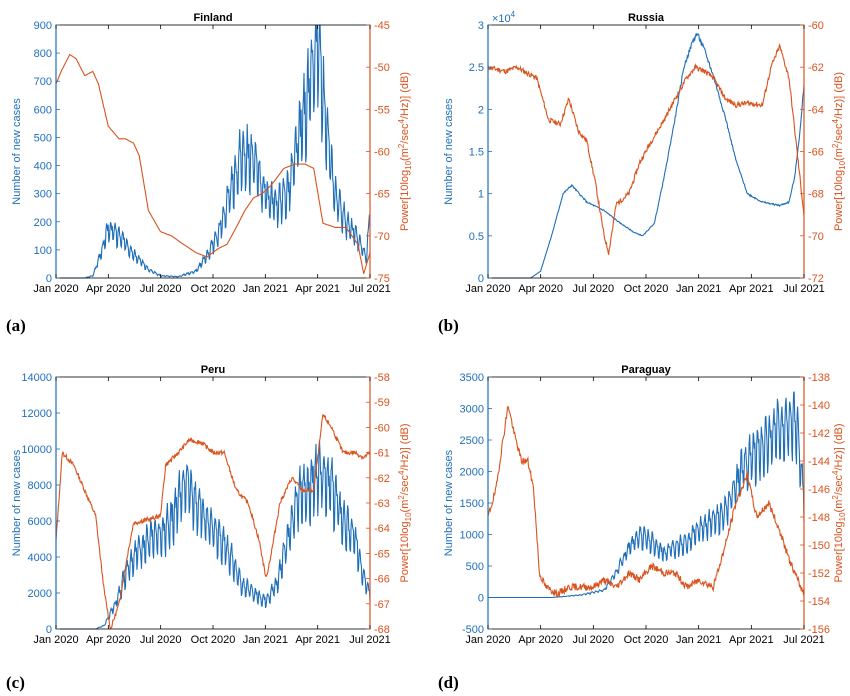 This screenshot has height=696, width=850. What do you see at coordinates (819, 574) in the screenshot?
I see `y-right-tick-label: -152` at bounding box center [819, 574].